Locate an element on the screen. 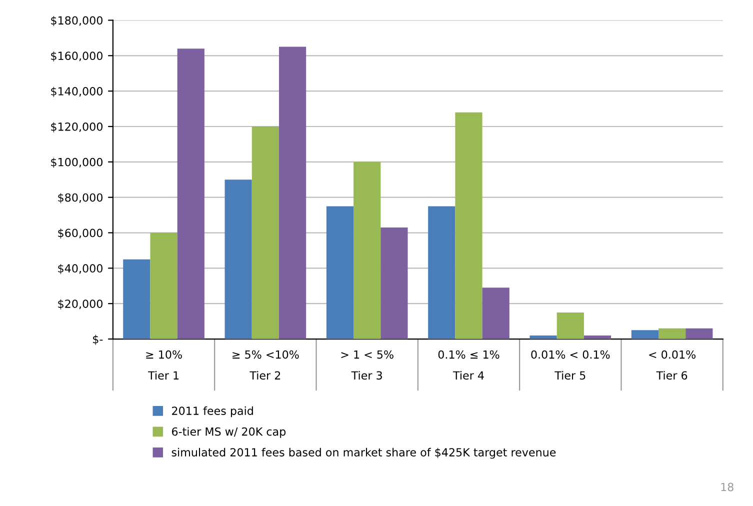 The image size is (753, 506). y-tick-label: $180,000 is located at coordinates (76, 21).